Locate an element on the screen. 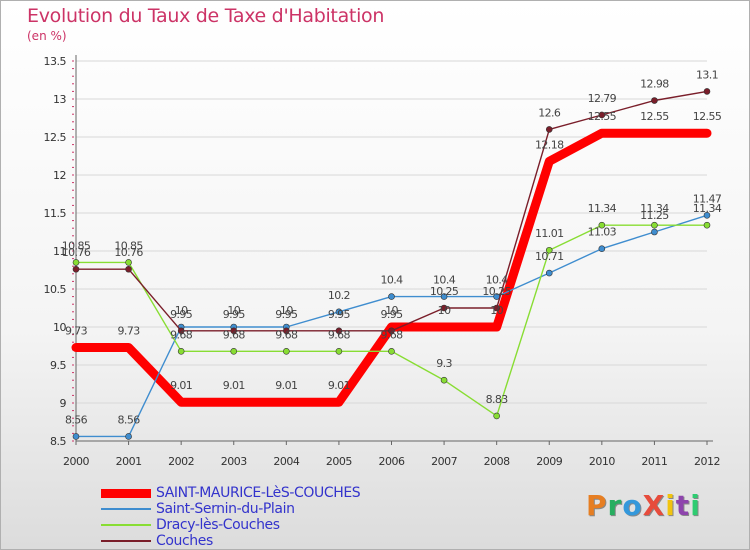 Image resolution: width=750 pixels, height=550 pixels. data-label: 13.1 is located at coordinates (707, 74).